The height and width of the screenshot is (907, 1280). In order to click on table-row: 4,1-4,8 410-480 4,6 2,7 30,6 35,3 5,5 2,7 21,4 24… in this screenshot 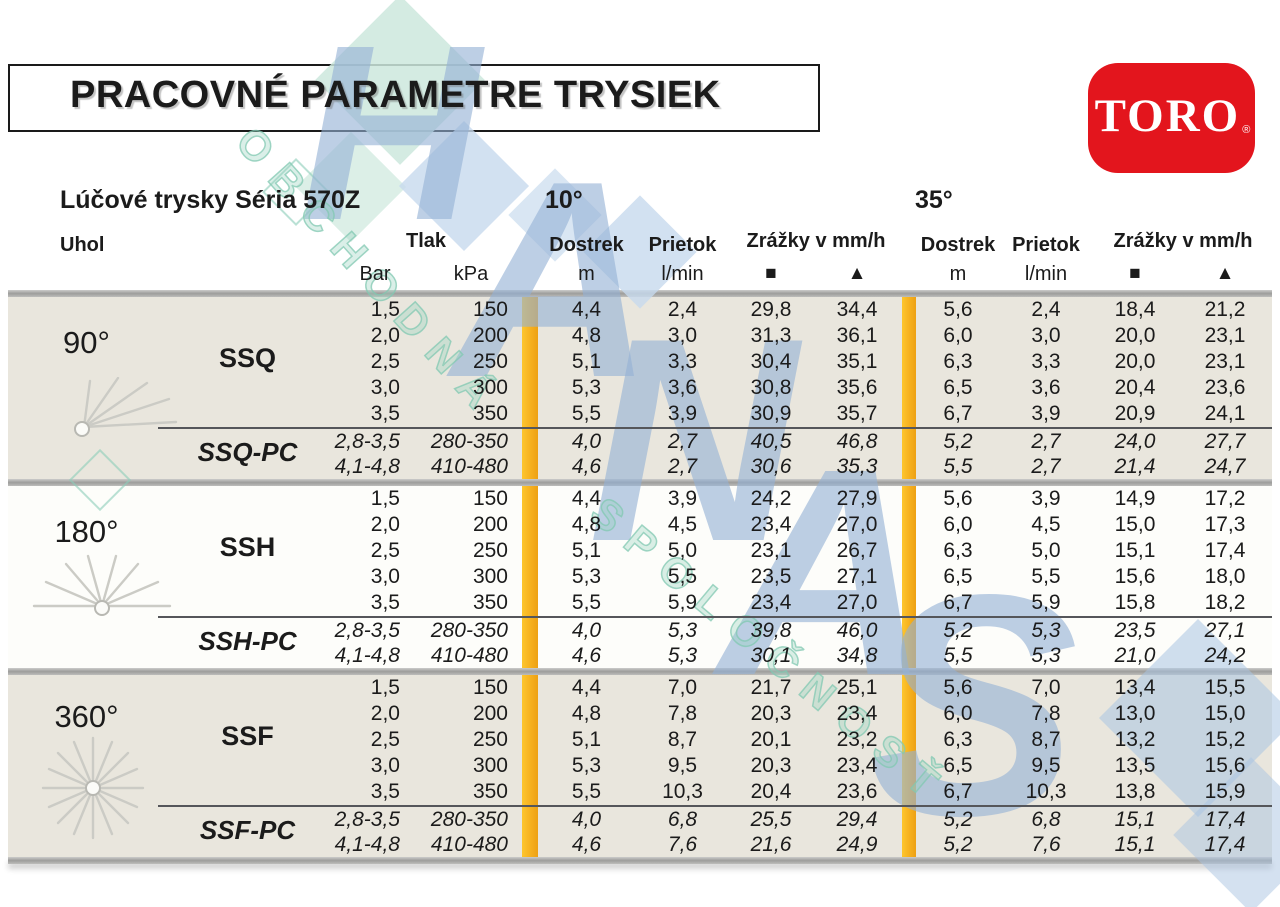, I will do `click(801, 466)`.